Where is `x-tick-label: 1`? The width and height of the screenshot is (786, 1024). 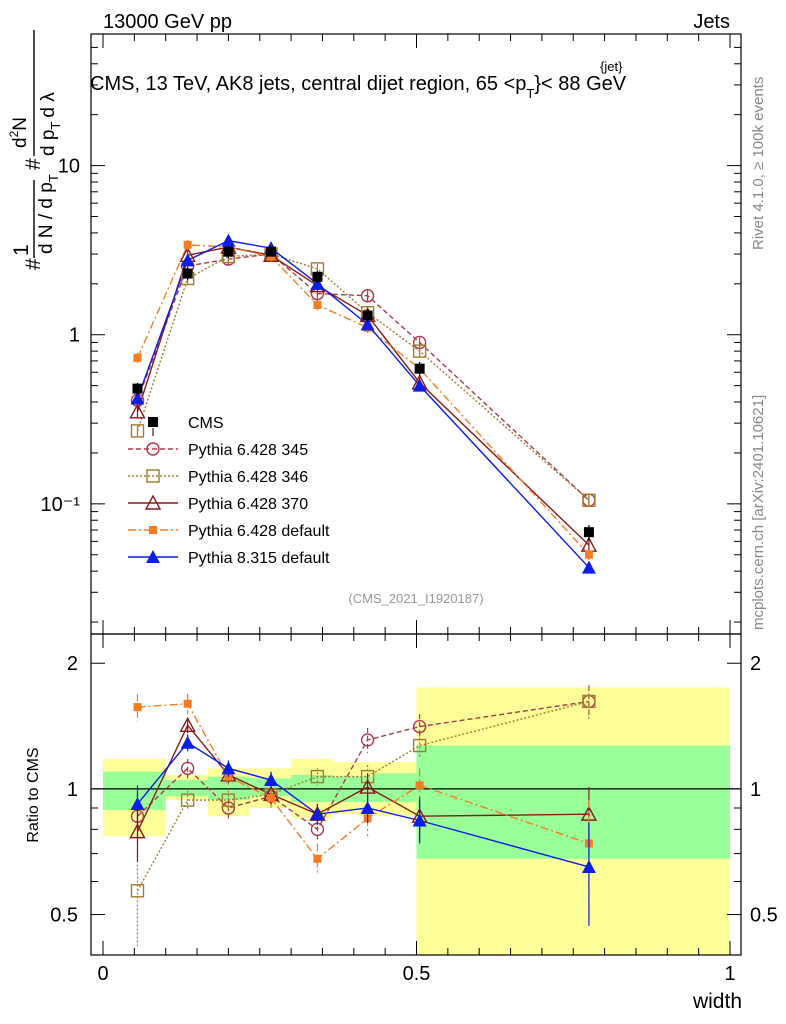 x-tick-label: 1 is located at coordinates (729, 974).